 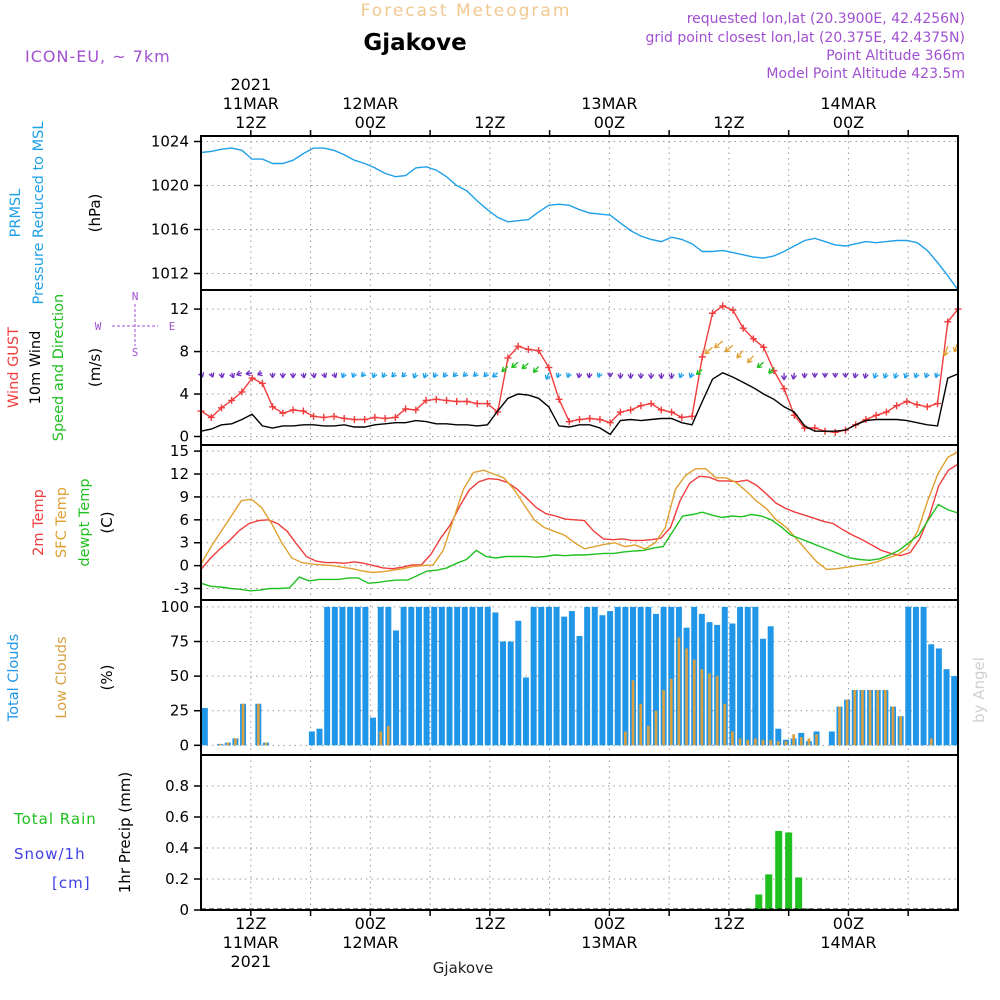 What do you see at coordinates (98, 56) in the screenshot?
I see `model-label: ICON-EU, ~ 7km` at bounding box center [98, 56].